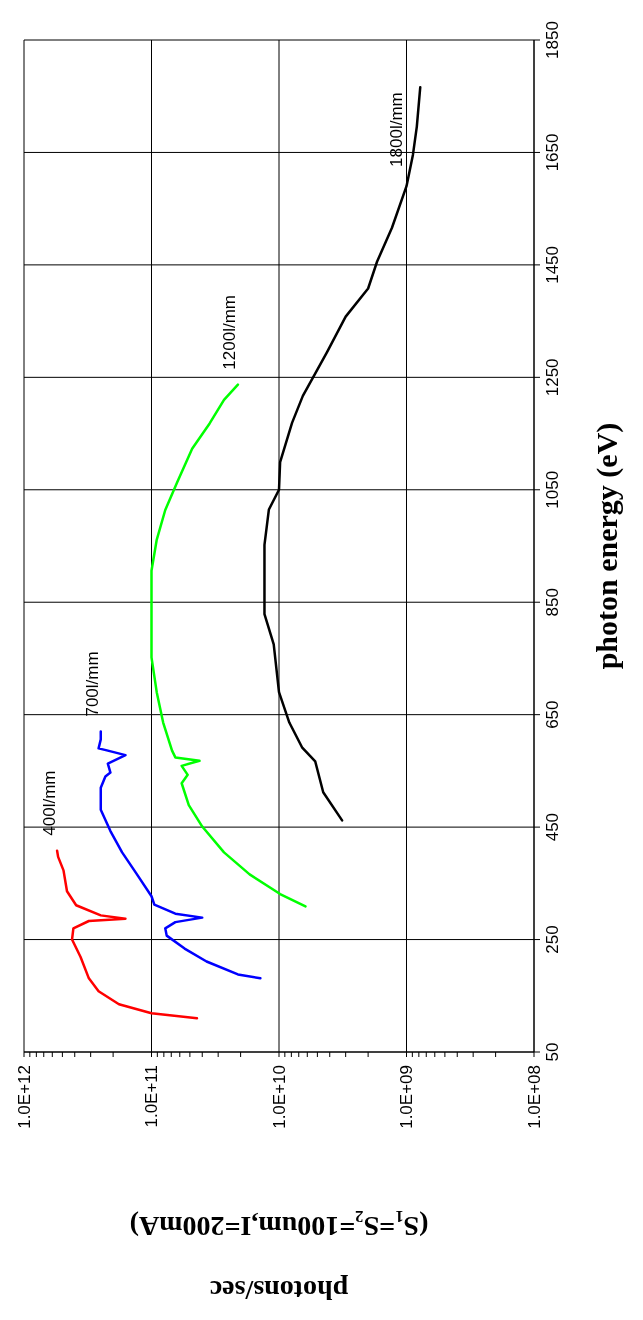 Image resolution: width=643 pixels, height=1320 pixels. I want to click on y-axis-title: photon energy (eV), so click(606, 546).